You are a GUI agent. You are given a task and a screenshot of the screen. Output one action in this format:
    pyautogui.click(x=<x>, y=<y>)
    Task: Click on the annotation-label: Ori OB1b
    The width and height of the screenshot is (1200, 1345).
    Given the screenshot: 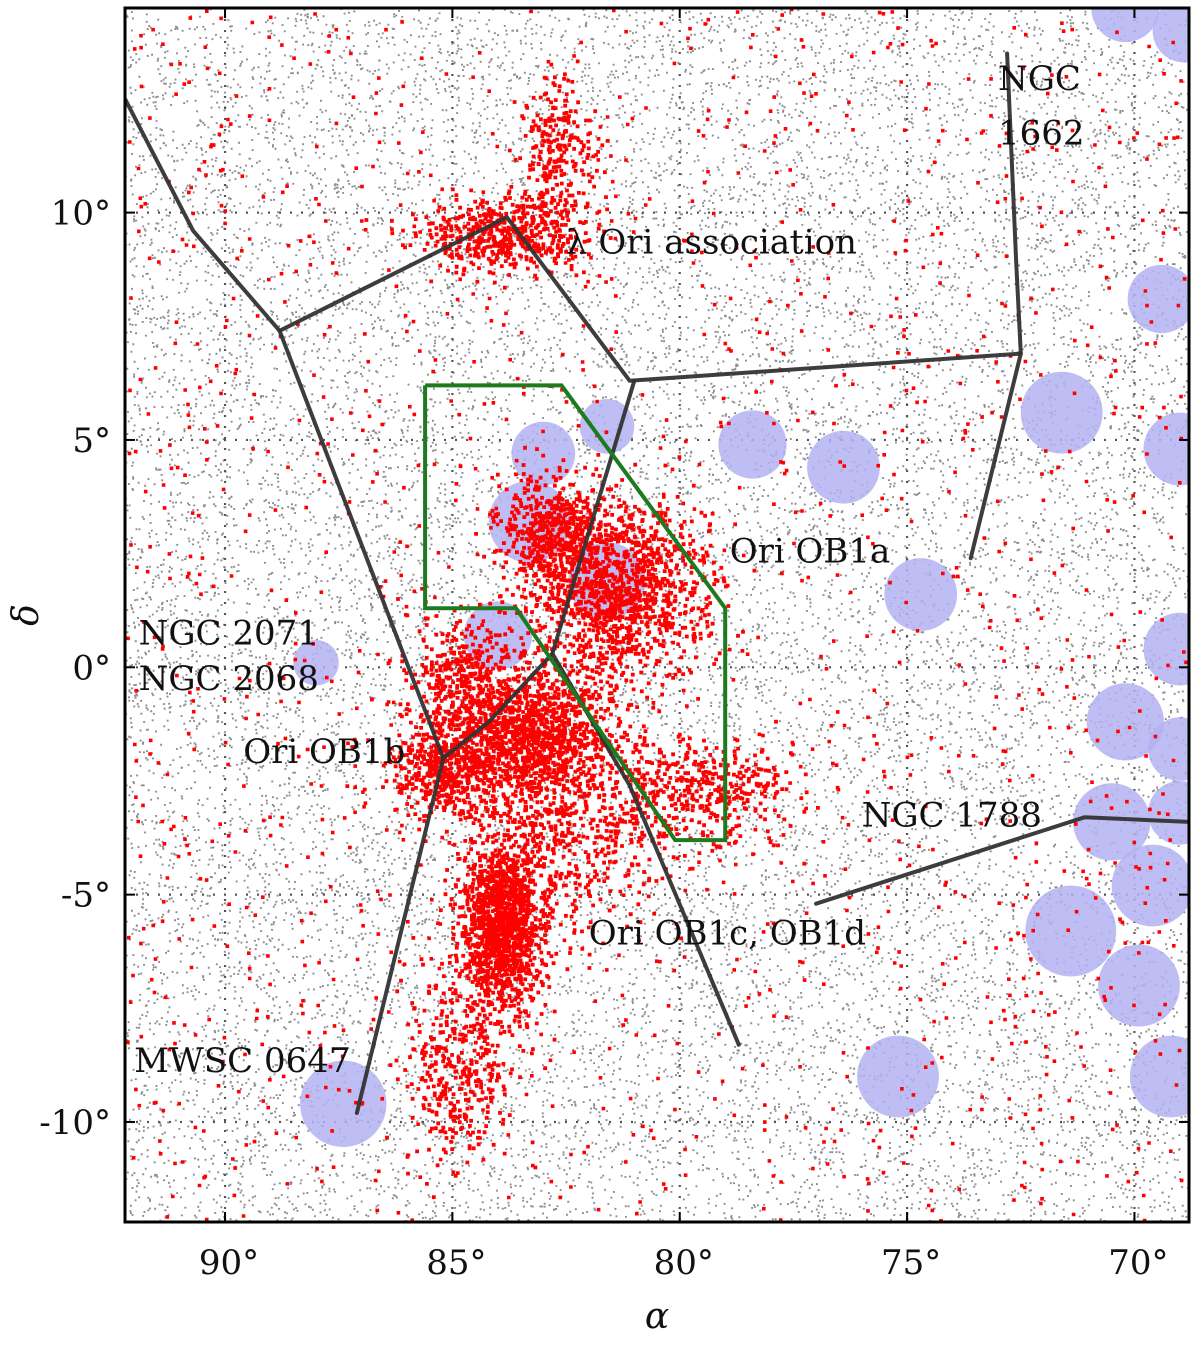 What is the action you would take?
    pyautogui.click(x=324, y=752)
    